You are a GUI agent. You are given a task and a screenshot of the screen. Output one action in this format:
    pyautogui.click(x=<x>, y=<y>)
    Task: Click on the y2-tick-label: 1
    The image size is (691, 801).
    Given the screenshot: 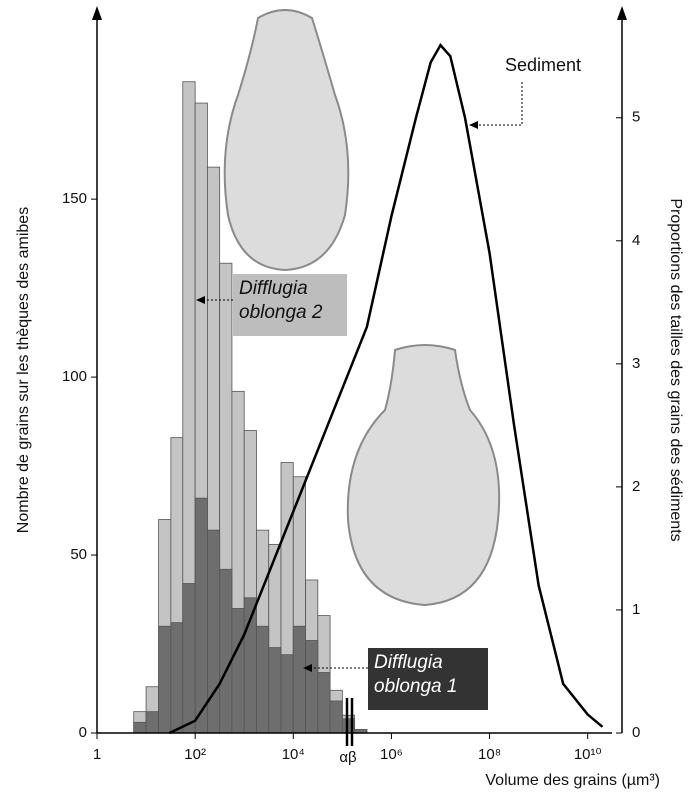 What is the action you would take?
    pyautogui.click(x=636, y=609)
    